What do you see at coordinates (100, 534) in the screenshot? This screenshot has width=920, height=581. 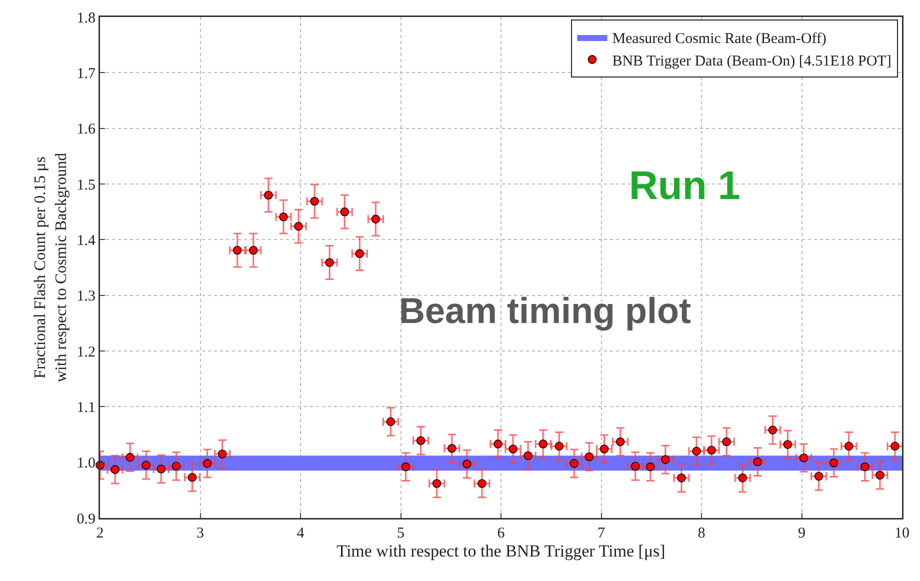 I see `x-tick-label: 2` at bounding box center [100, 534].